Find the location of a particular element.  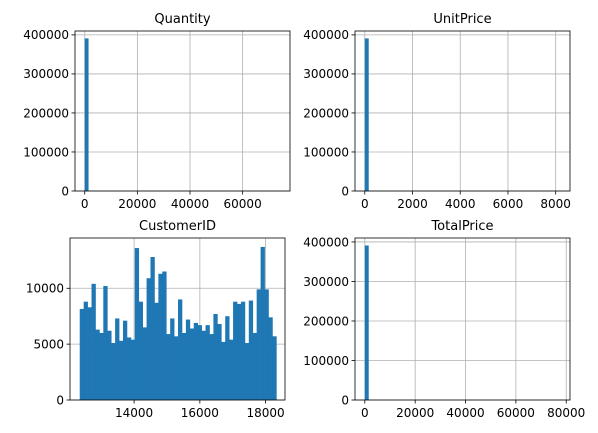

unitprice-xtick-label: 8000 is located at coordinates (555, 204).